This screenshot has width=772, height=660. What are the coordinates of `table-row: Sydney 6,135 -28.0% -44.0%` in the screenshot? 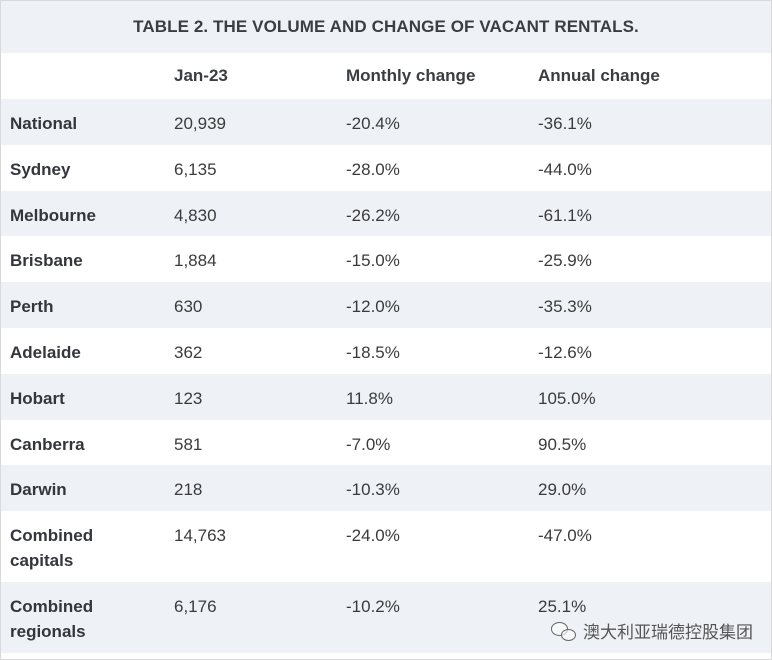 It's located at (386, 167).